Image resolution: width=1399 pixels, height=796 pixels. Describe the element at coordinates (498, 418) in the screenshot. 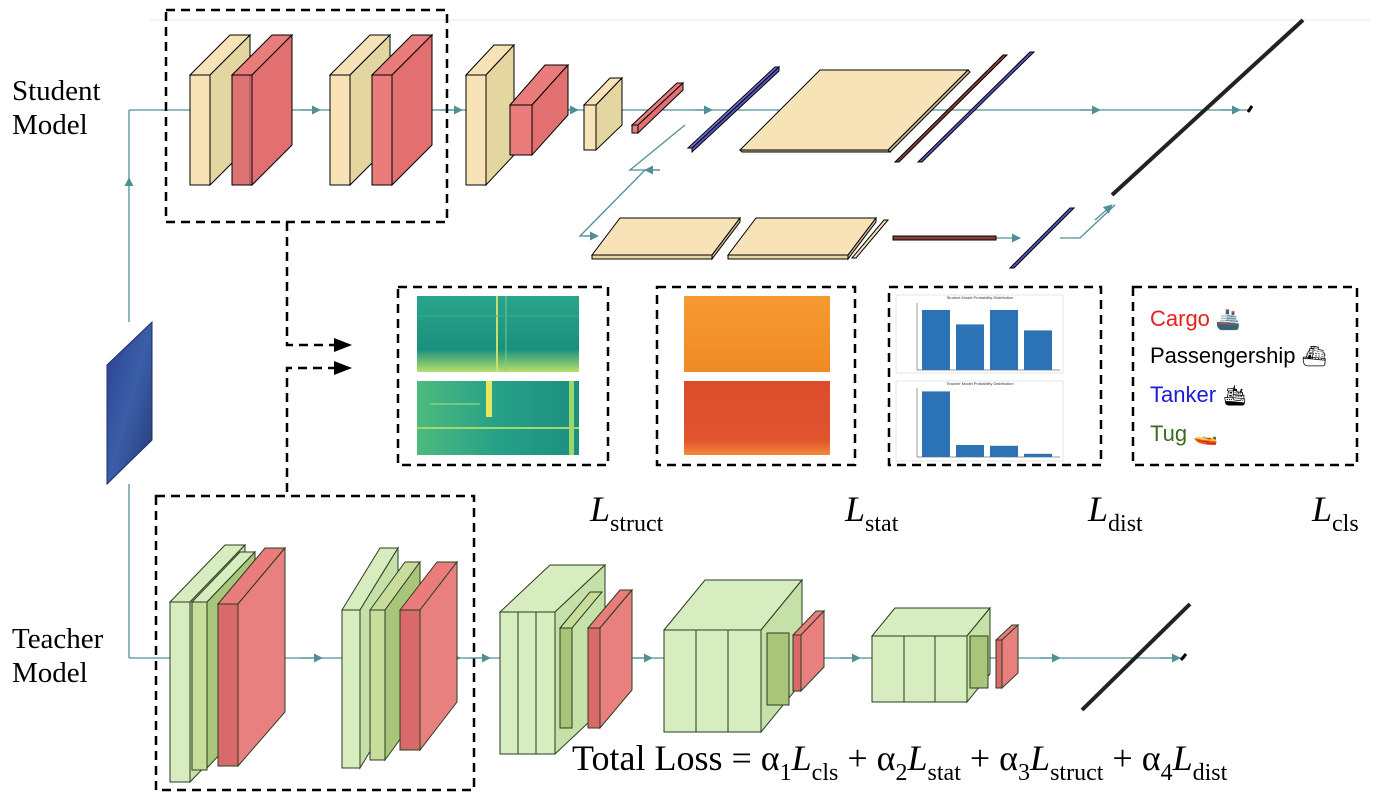

I see `struct-feature-map-teacher` at that location.